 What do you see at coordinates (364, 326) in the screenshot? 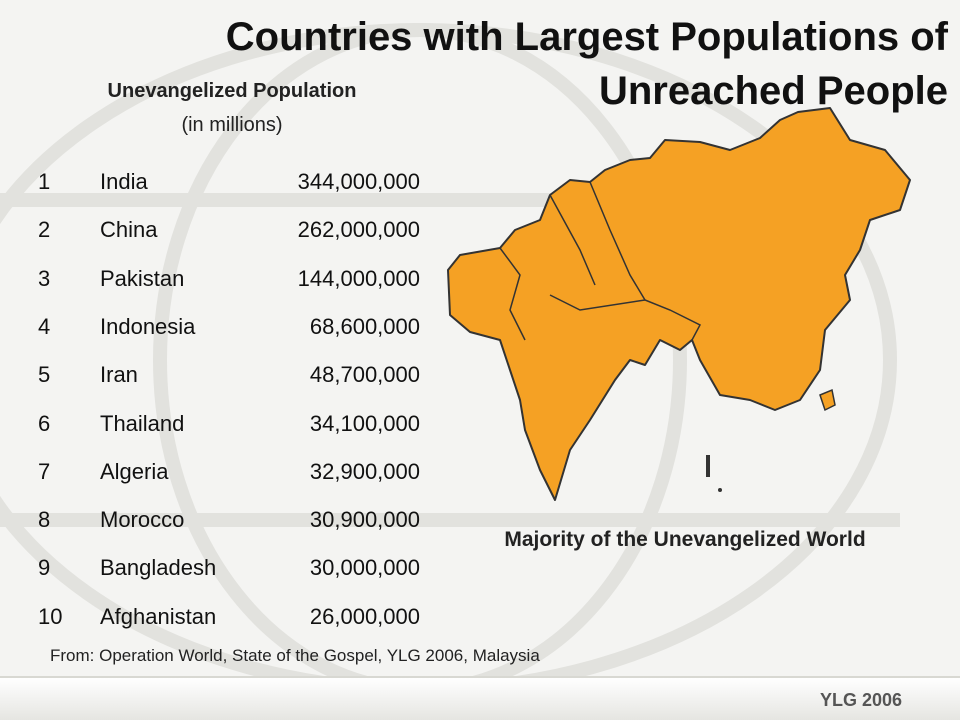
I see `population: 68,600,000` at bounding box center [364, 326].